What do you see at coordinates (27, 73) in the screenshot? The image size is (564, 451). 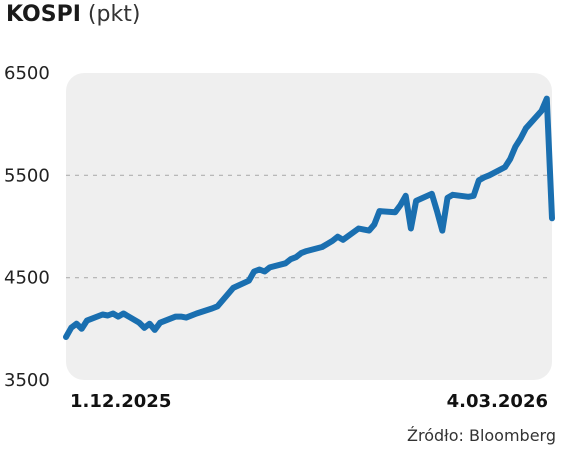 I see `y-tick-label-6500: 6500` at bounding box center [27, 73].